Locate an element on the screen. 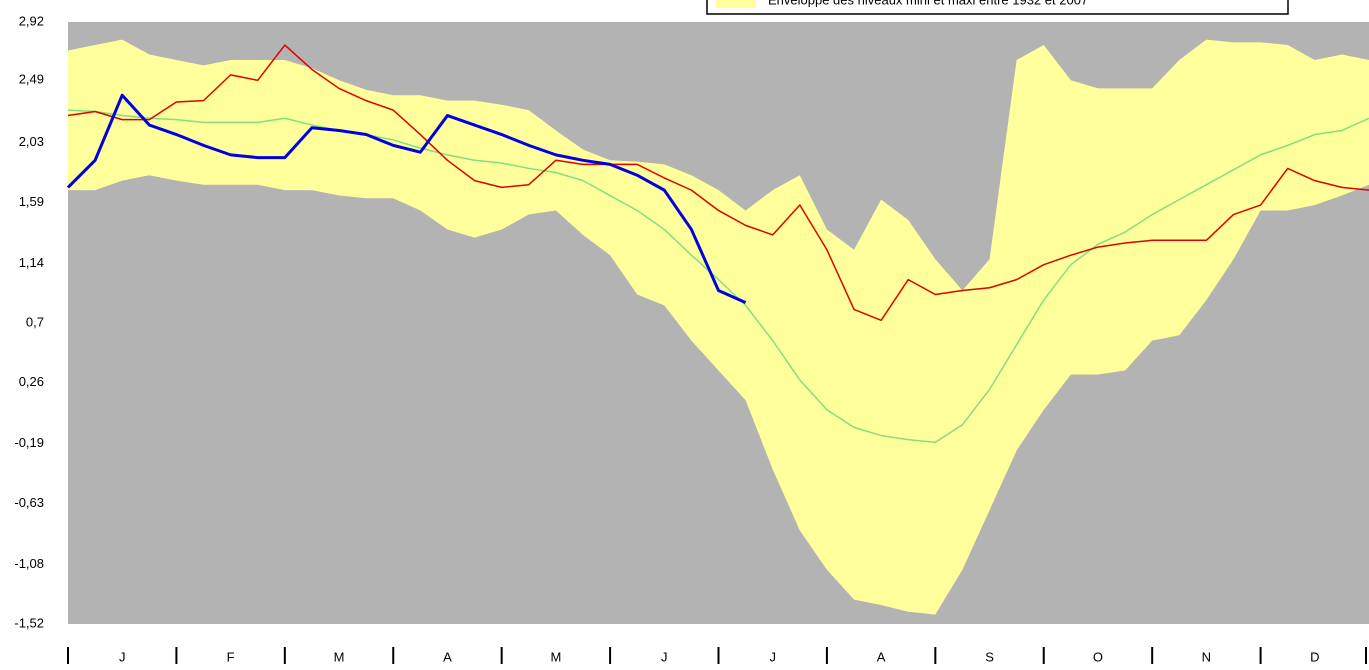 The height and width of the screenshot is (670, 1369). y-tick-label: 2,92 is located at coordinates (31, 20).